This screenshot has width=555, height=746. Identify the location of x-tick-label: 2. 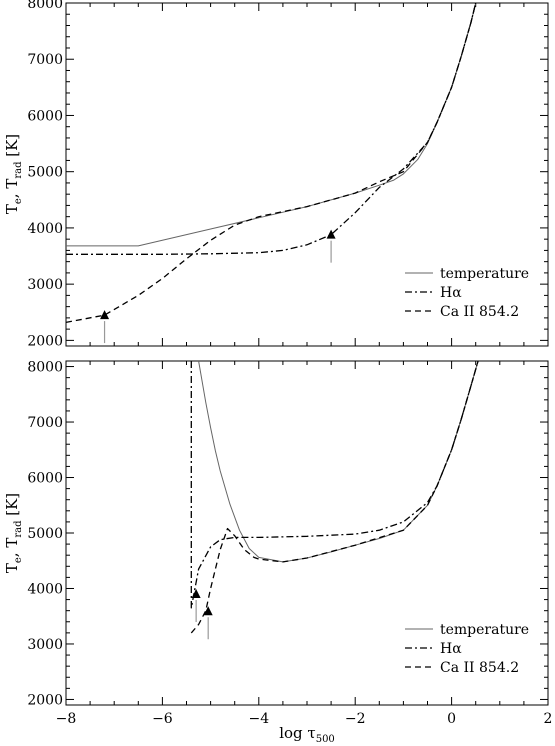
(548, 719).